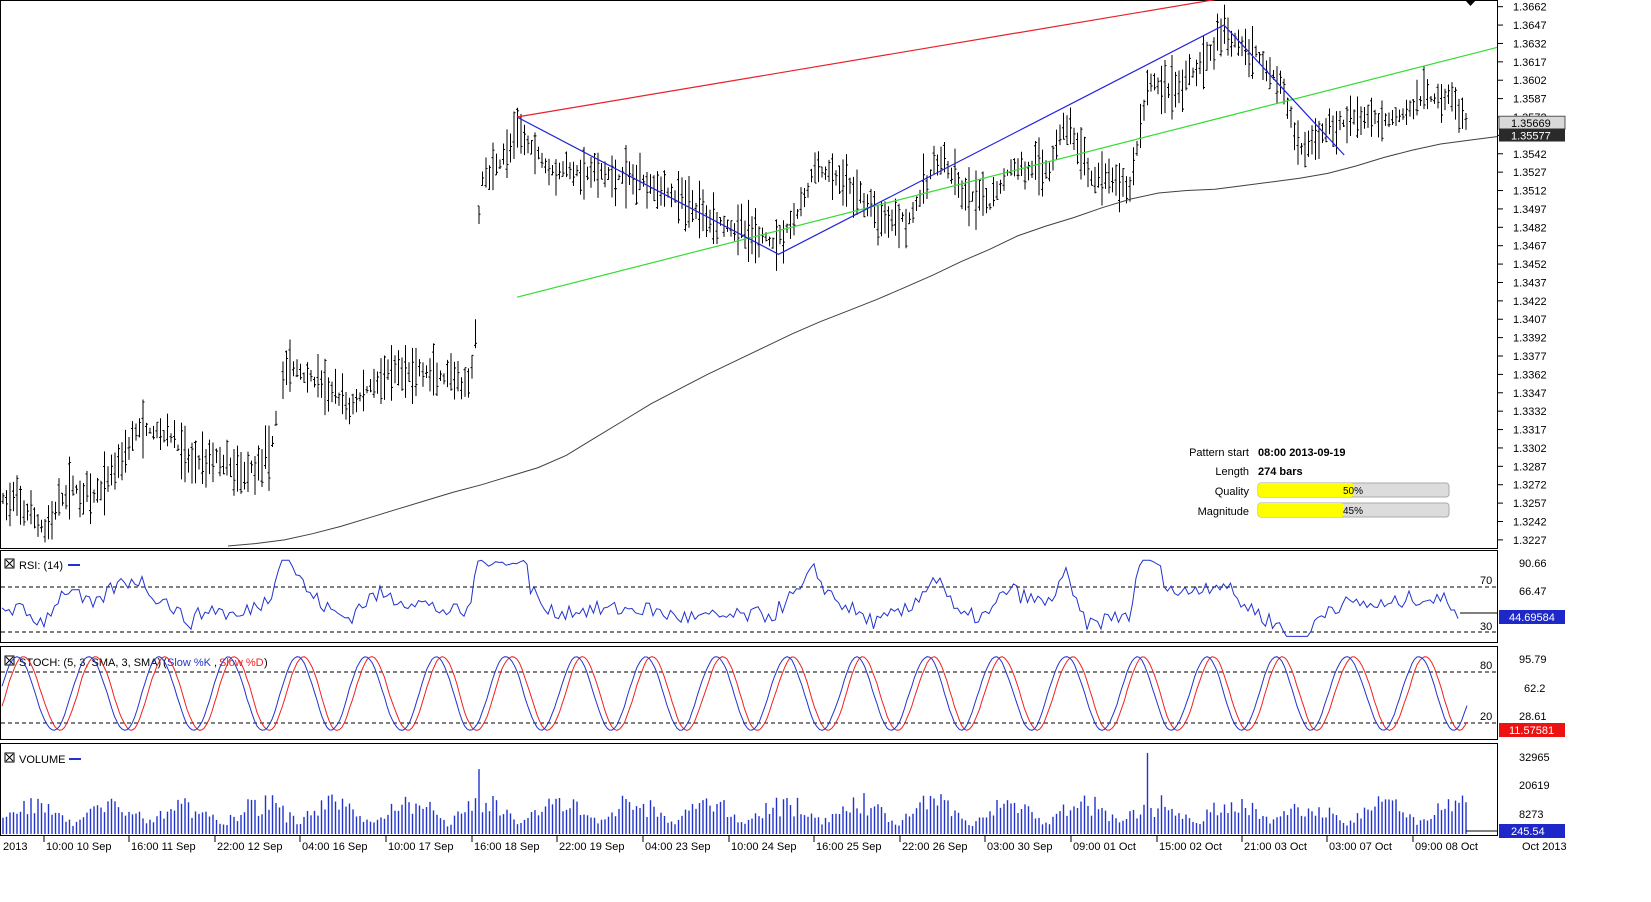  What do you see at coordinates (1530, 247) in the screenshot?
I see `price-tick-label: 1.3467` at bounding box center [1530, 247].